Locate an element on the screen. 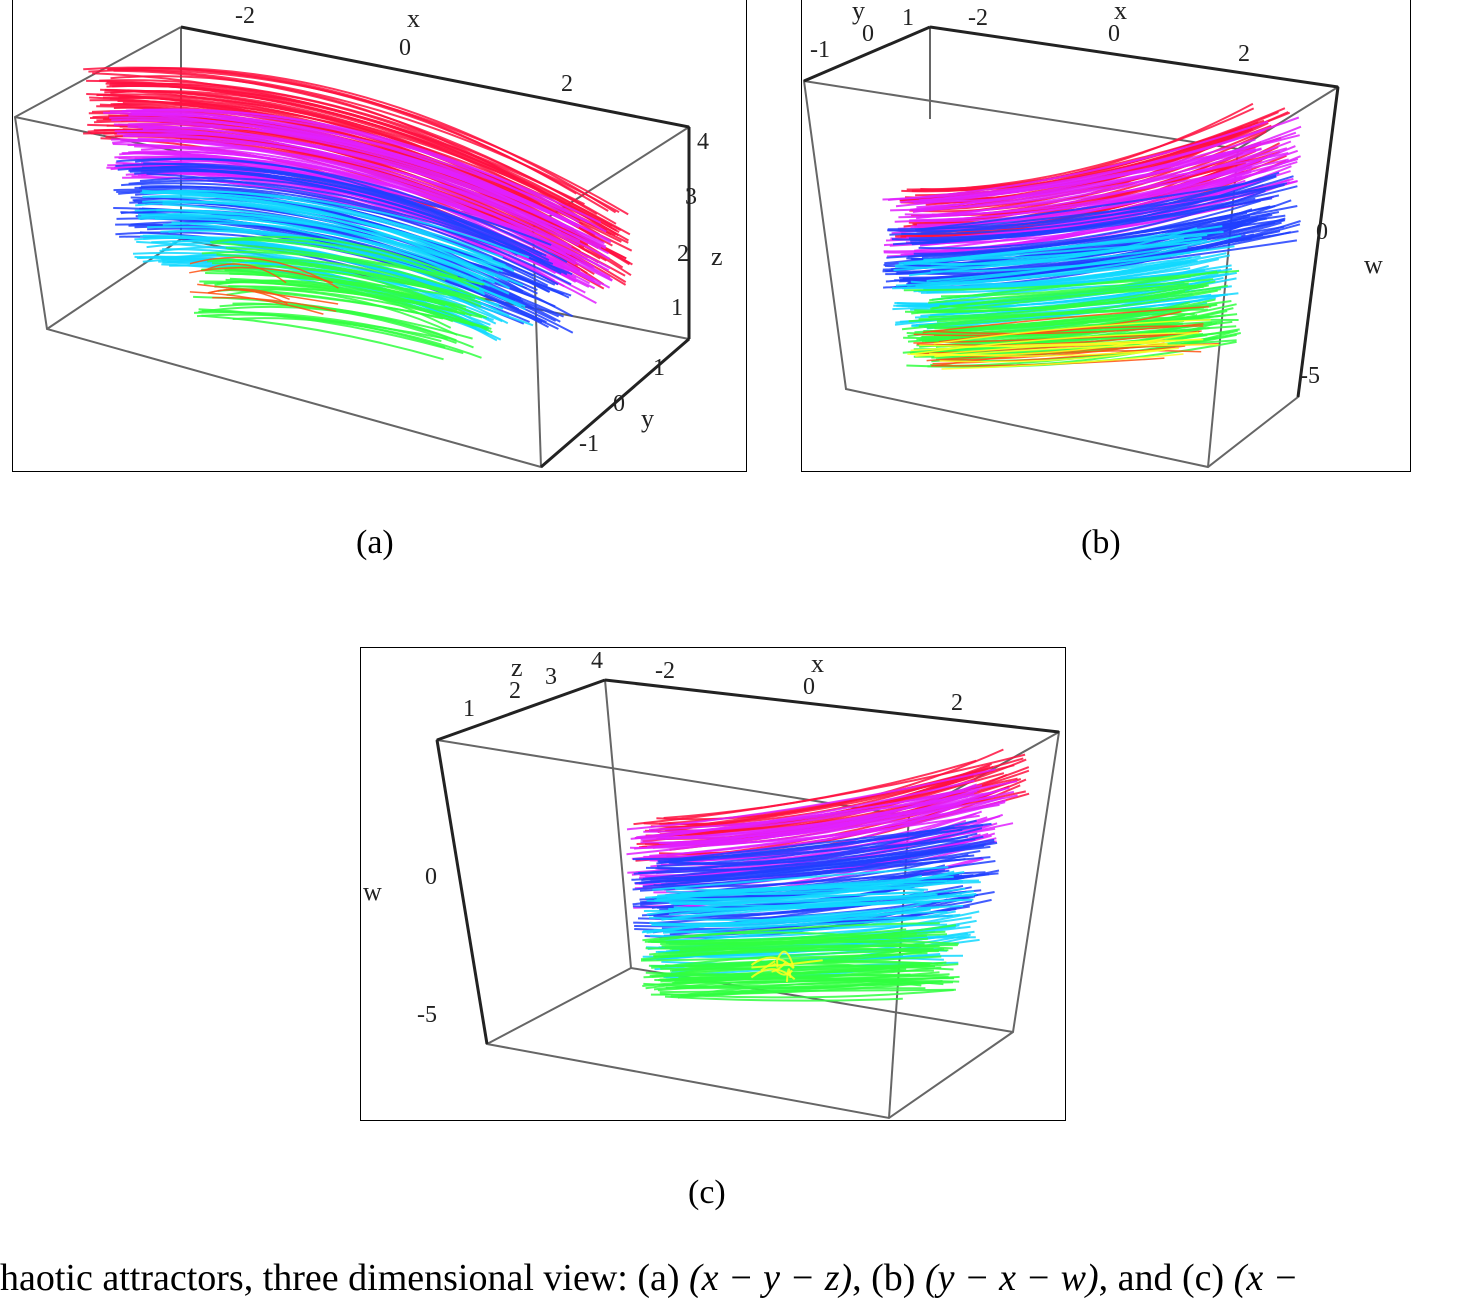 This screenshot has width=1469, height=1300. figure-b-x-axis-name: x is located at coordinates (1120, 12).